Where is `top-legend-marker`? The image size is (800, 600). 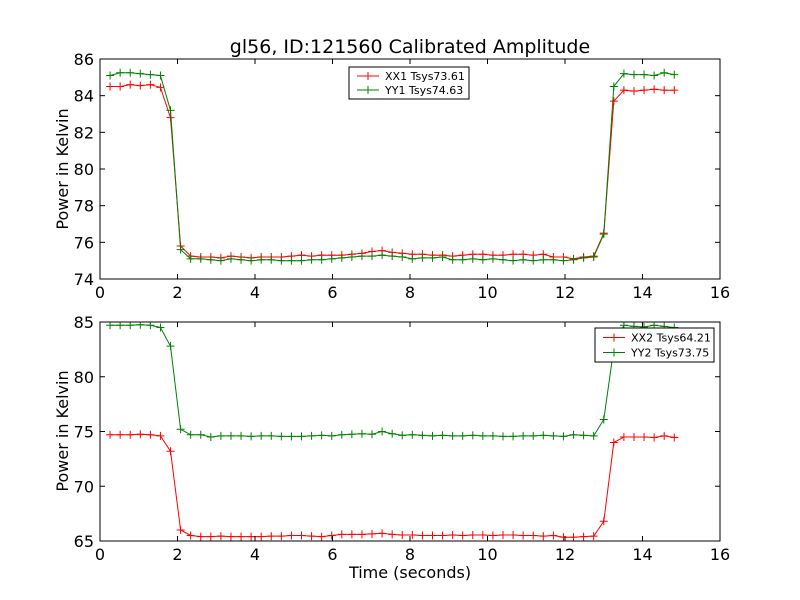 top-legend-marker is located at coordinates (368, 76).